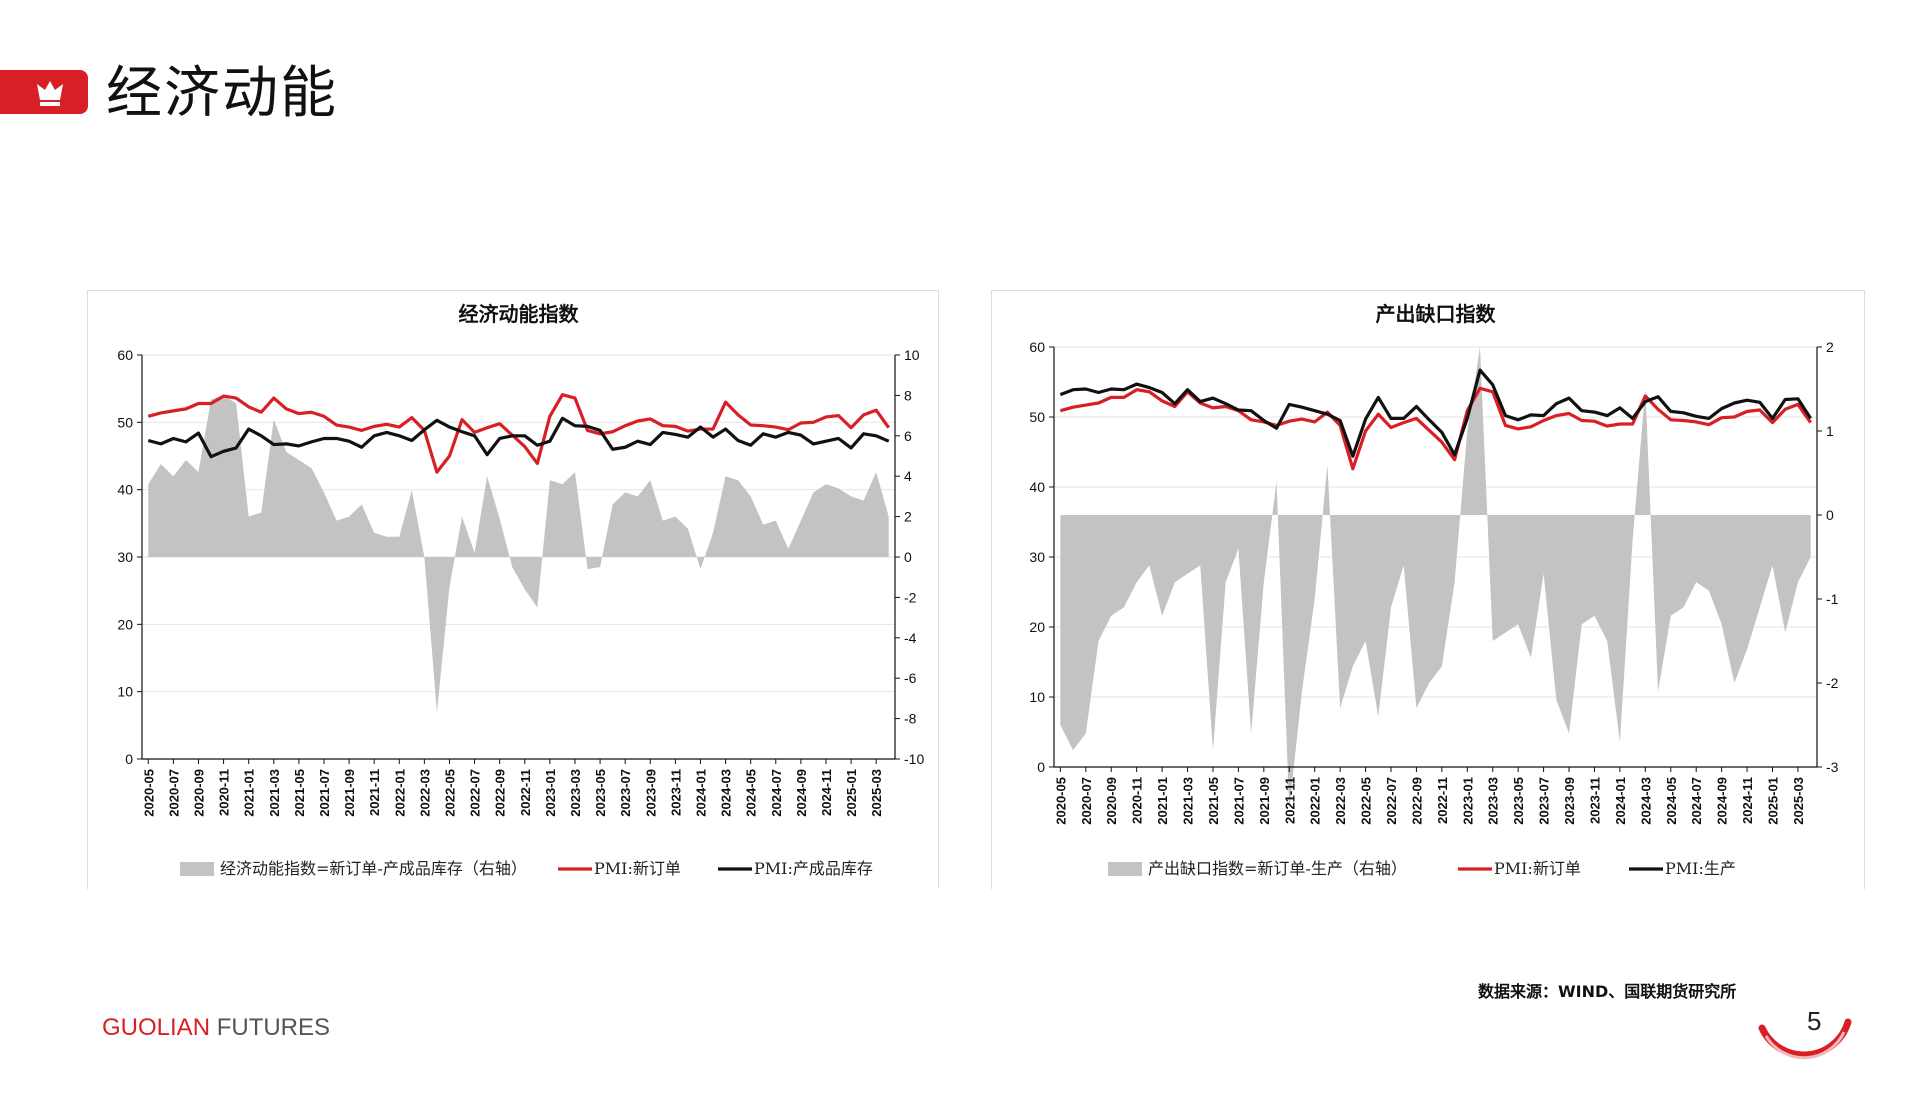 The width and height of the screenshot is (1919, 1114). I want to click on page-arc-icon, so click(1805, 1039).